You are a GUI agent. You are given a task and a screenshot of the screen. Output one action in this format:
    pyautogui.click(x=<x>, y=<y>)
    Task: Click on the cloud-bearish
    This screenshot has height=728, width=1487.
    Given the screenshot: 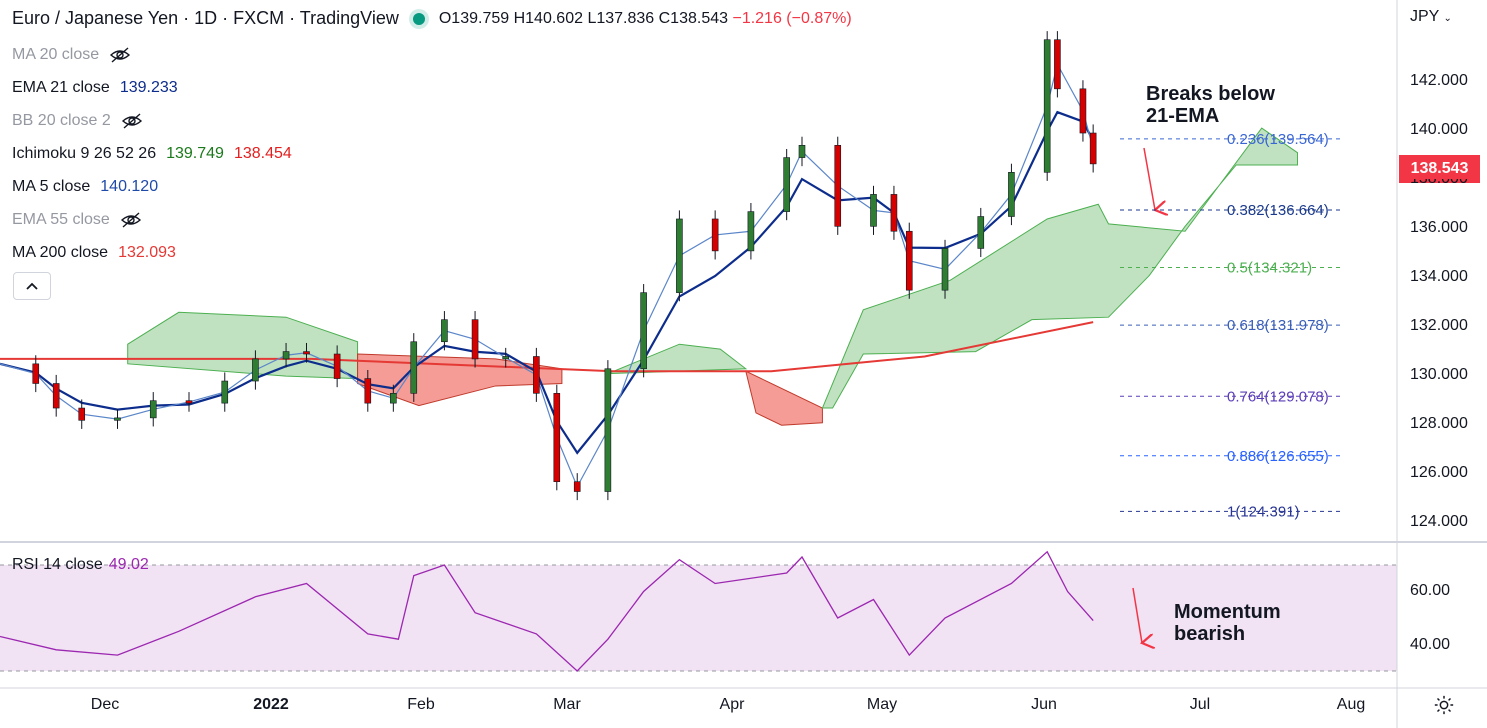 What is the action you would take?
    pyautogui.click(x=784, y=398)
    